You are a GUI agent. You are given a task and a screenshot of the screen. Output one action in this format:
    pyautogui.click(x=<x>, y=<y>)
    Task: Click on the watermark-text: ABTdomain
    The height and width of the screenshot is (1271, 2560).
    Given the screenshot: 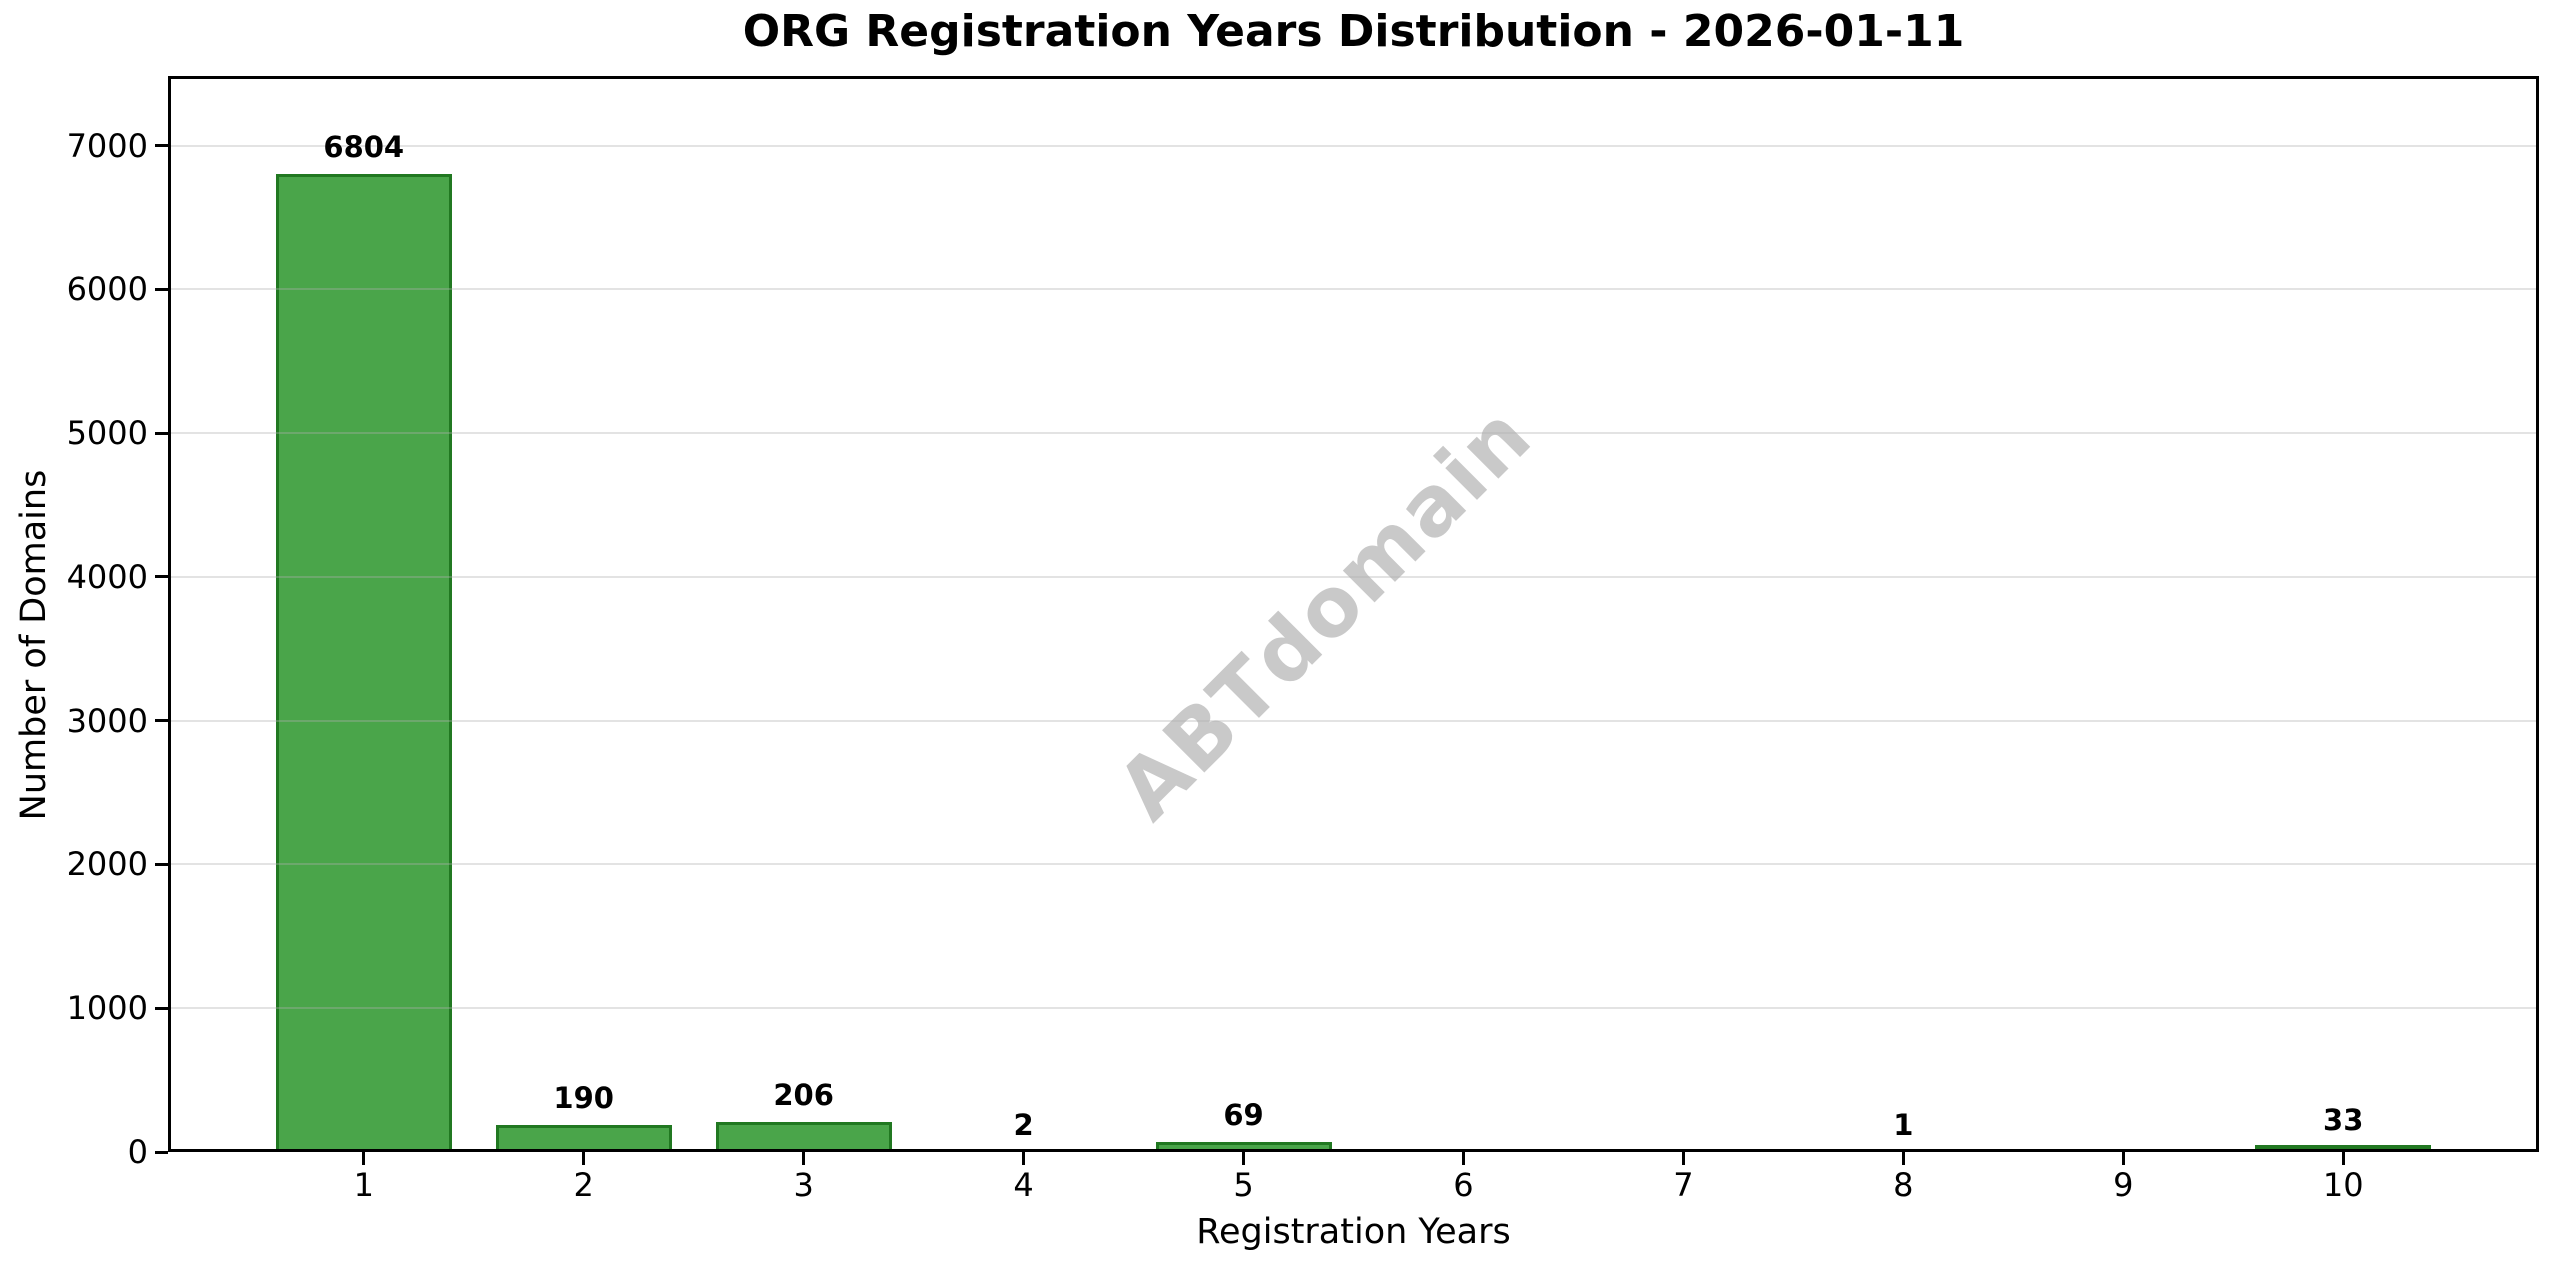 What is the action you would take?
    pyautogui.click(x=1325, y=613)
    